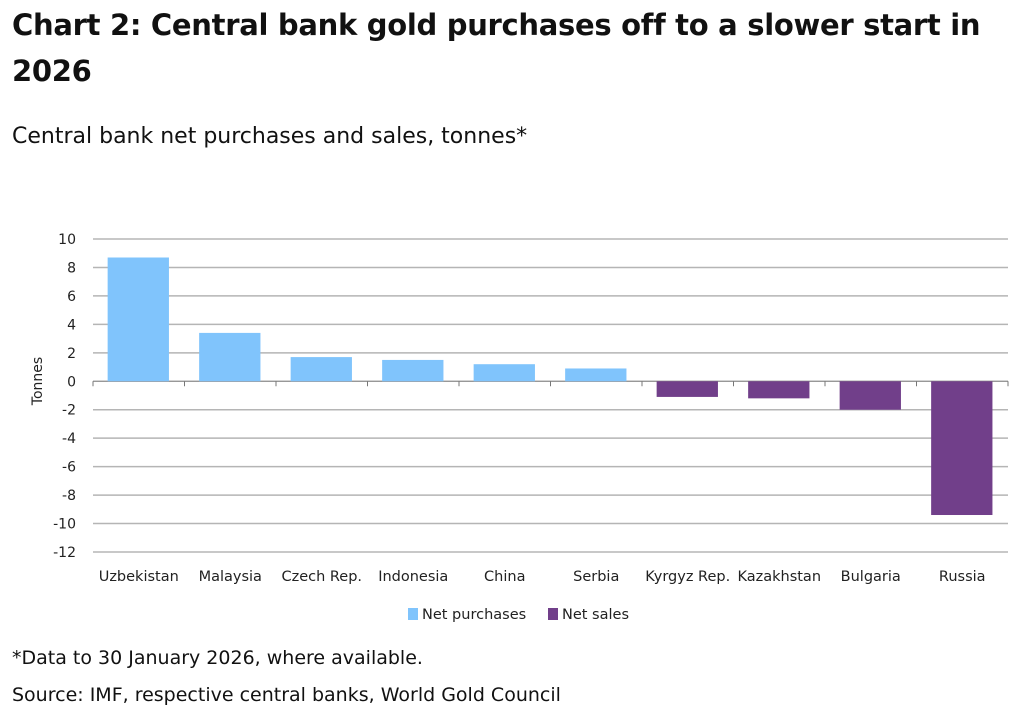 The image size is (1024, 715). What do you see at coordinates (413, 370) in the screenshot?
I see `bar-indonesia` at bounding box center [413, 370].